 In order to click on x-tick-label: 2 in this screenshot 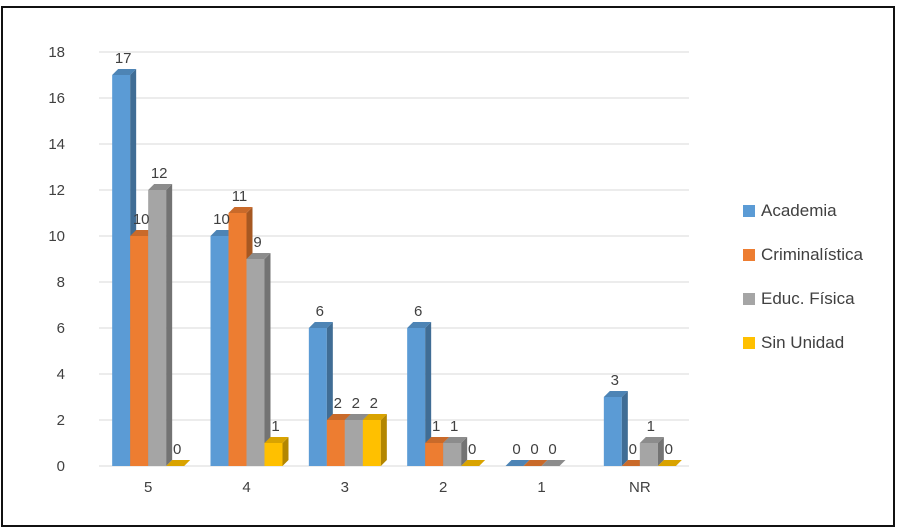, I will do `click(443, 487)`.